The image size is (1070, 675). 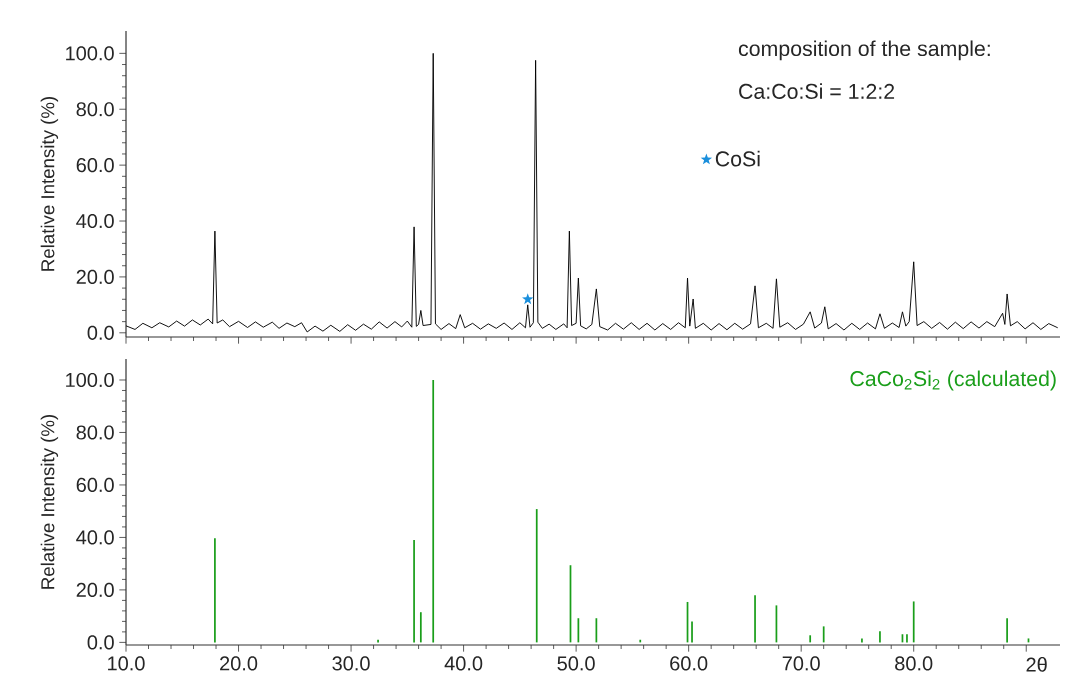 What do you see at coordinates (801, 663) in the screenshot?
I see `x-tick-label: 70.0` at bounding box center [801, 663].